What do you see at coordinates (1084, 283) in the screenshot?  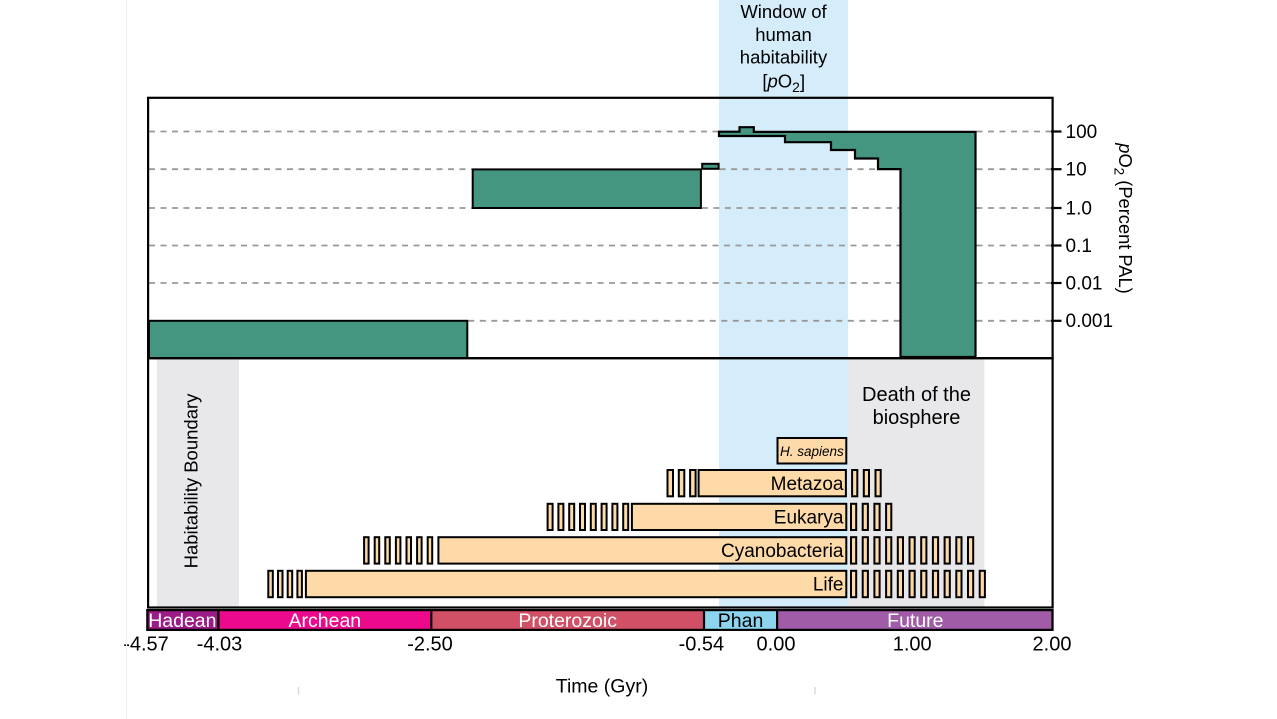 I see `svg-text: 0.01` at bounding box center [1084, 283].